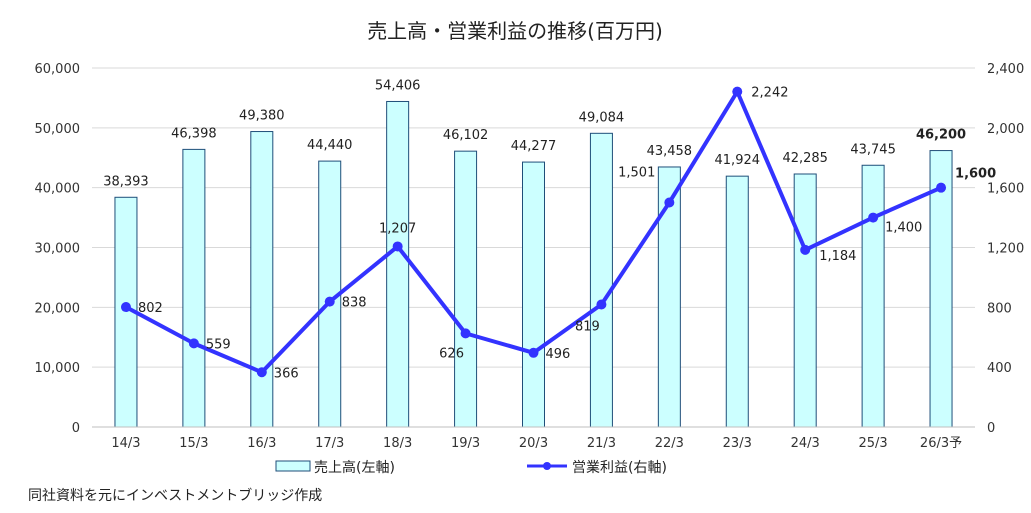 This screenshot has width=1031, height=513. What do you see at coordinates (837, 256) in the screenshot?
I see `line-value-label: 1,184` at bounding box center [837, 256].